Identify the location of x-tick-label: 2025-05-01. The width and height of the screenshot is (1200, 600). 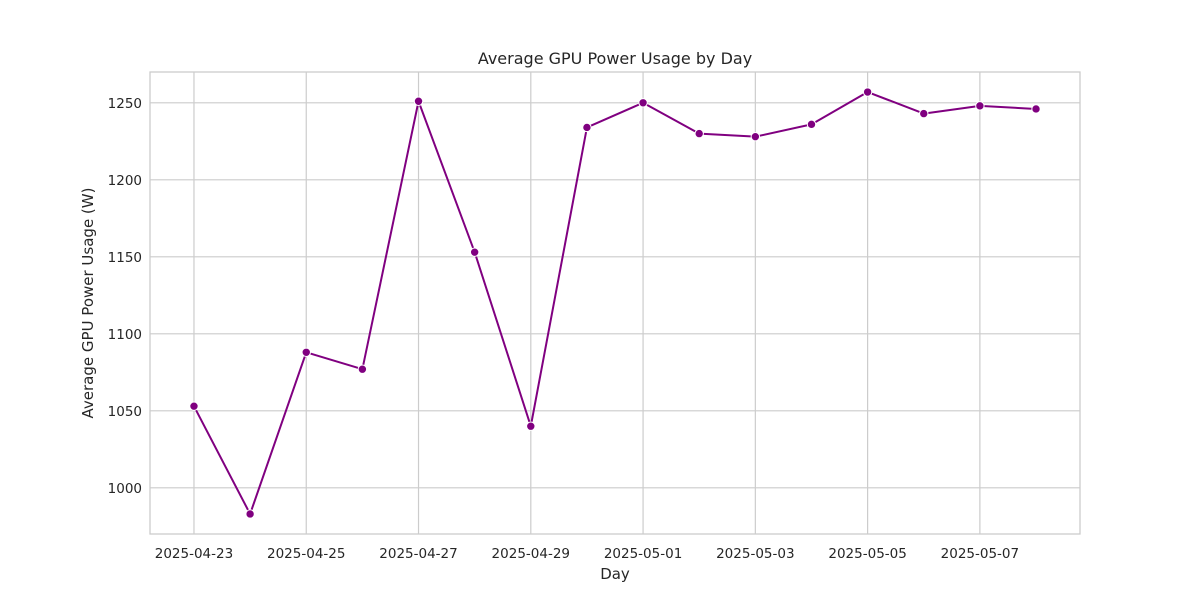
(643, 554).